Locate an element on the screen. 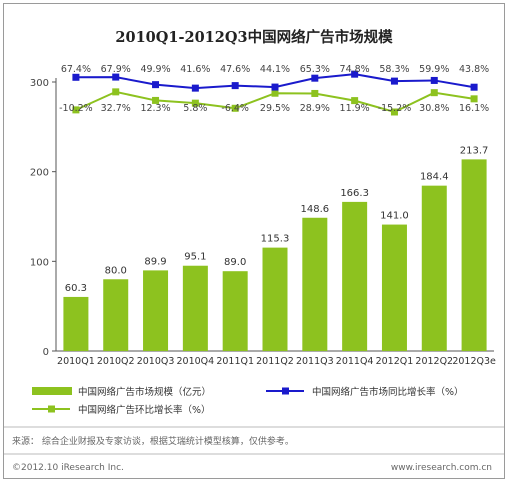 The height and width of the screenshot is (481, 508). yoy-value-label: 59.9% is located at coordinates (434, 69).